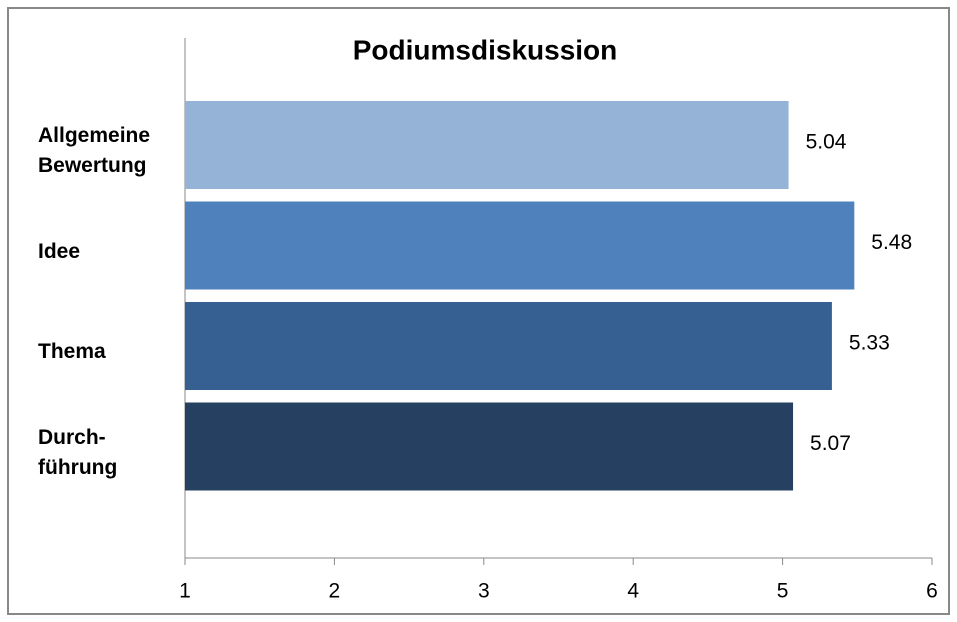  Describe the element at coordinates (484, 591) in the screenshot. I see `x-tick-label: 3` at that location.